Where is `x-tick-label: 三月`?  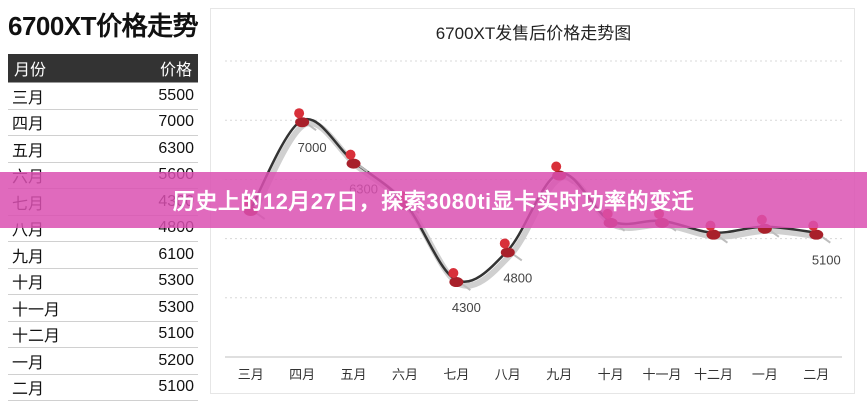
x-tick-label: 三月 is located at coordinates (251, 374).